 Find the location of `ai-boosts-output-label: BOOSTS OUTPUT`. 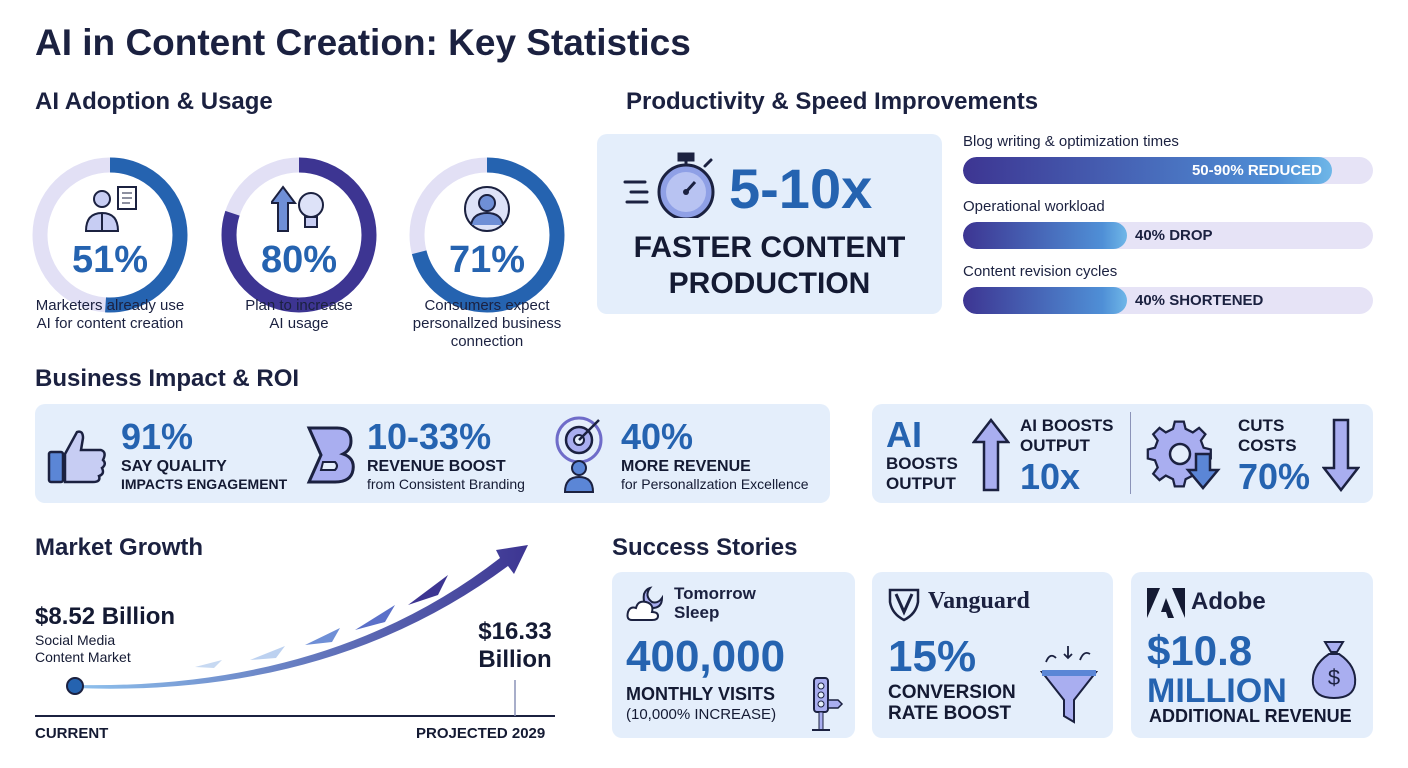

ai-boosts-output-label: BOOSTS OUTPUT is located at coordinates (922, 474).